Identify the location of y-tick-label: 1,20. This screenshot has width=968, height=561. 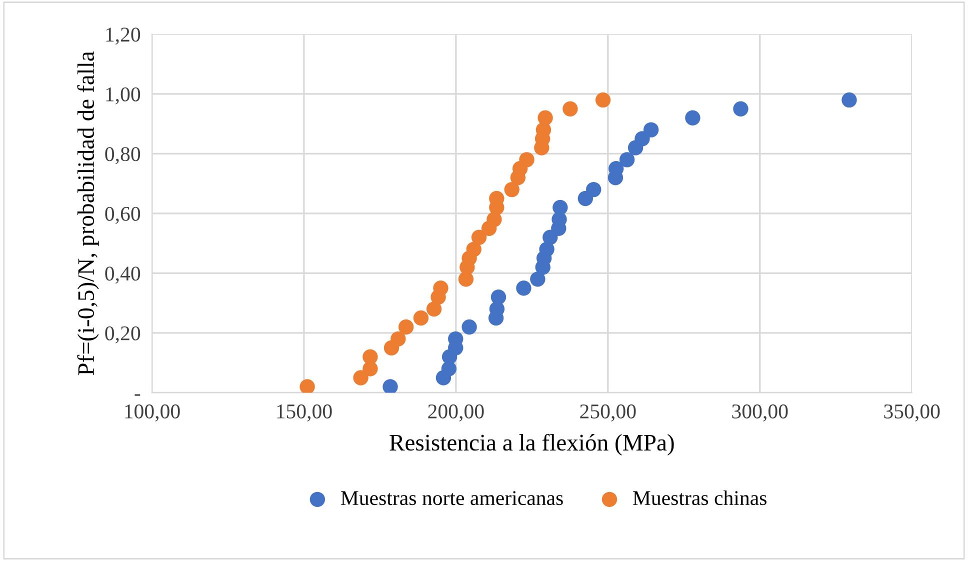
(123, 36).